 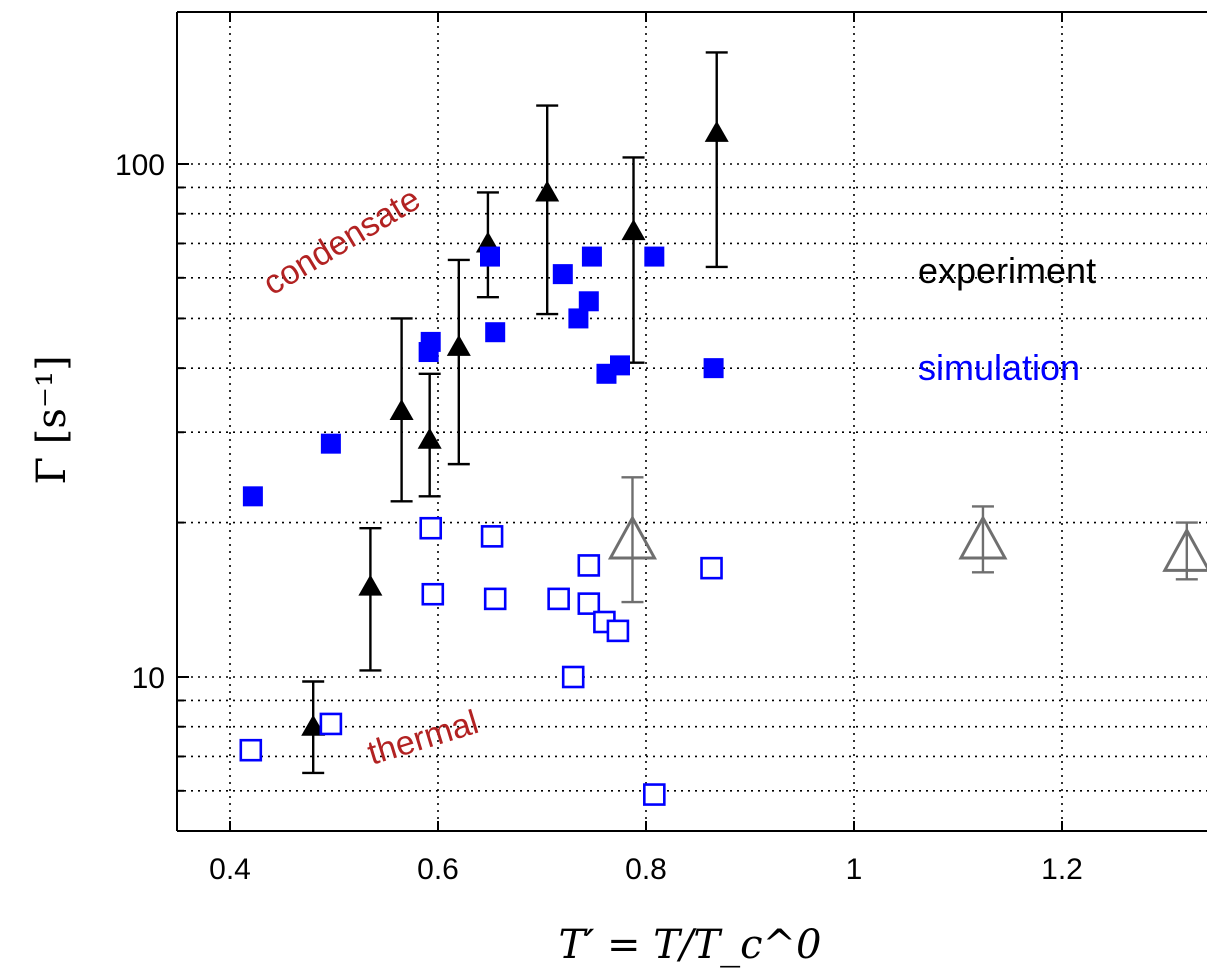 What do you see at coordinates (690, 945) in the screenshot?
I see `x-axis-title: T′ = T/T_c^0` at bounding box center [690, 945].